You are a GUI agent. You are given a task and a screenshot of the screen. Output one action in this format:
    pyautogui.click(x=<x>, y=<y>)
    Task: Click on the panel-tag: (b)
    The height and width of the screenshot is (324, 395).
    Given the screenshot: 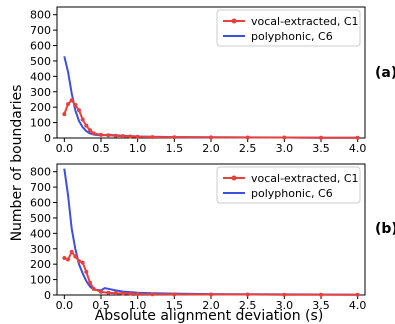 What is the action you would take?
    pyautogui.click(x=385, y=229)
    